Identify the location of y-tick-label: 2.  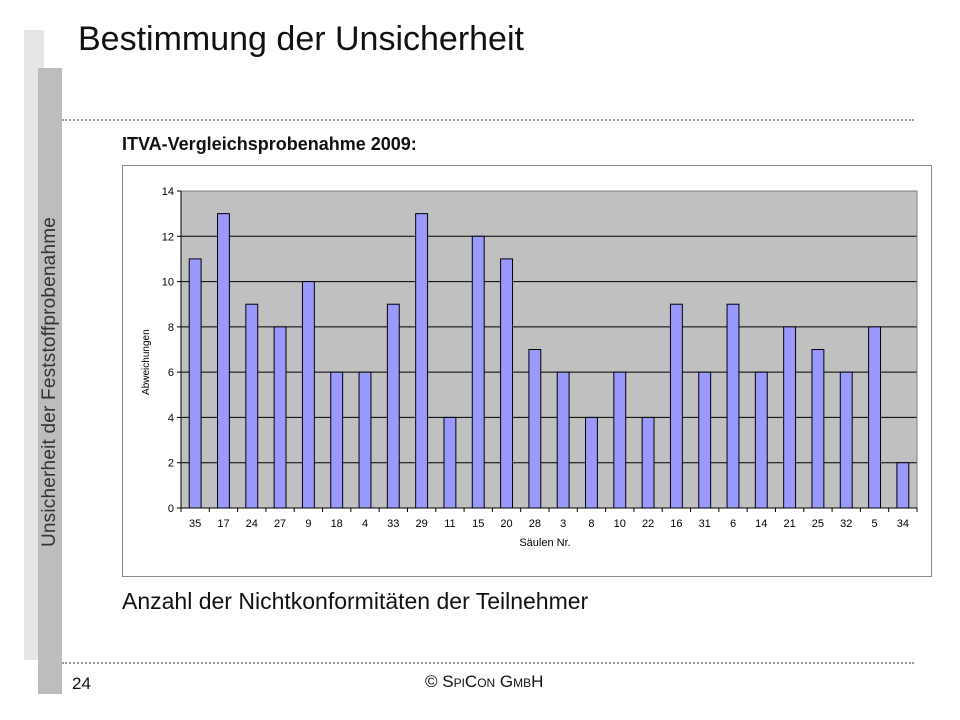
(171, 464).